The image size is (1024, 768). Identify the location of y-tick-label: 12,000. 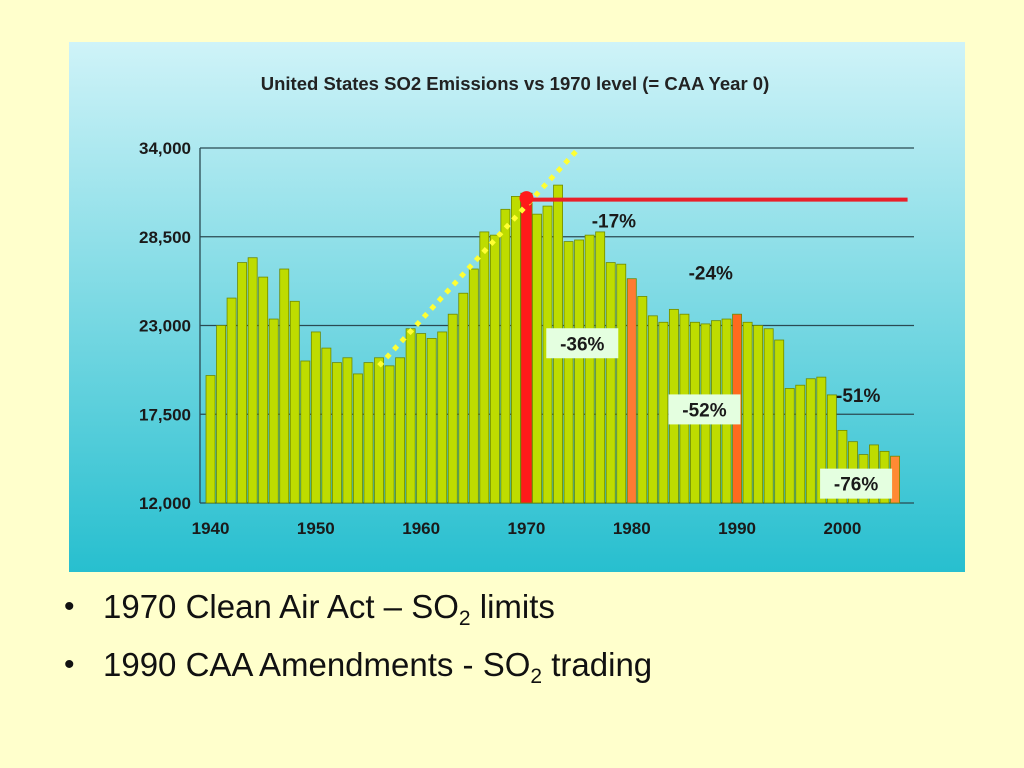
(165, 503).